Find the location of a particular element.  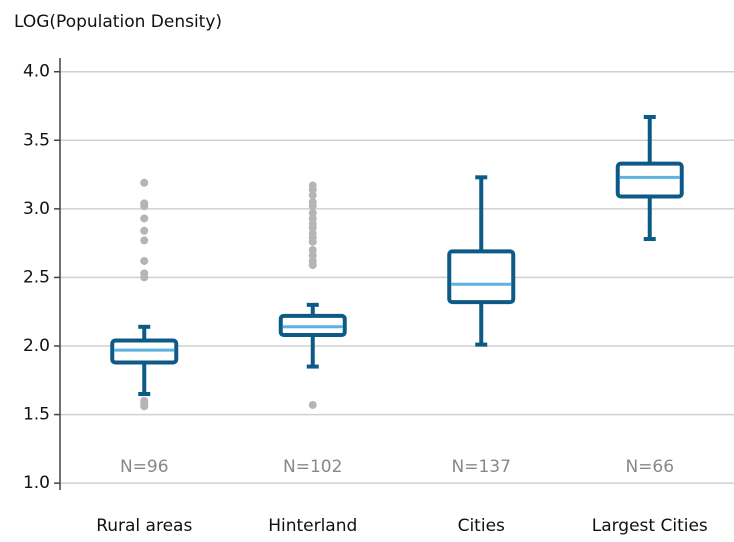

y-tick-label: 3.0 is located at coordinates (36, 209).